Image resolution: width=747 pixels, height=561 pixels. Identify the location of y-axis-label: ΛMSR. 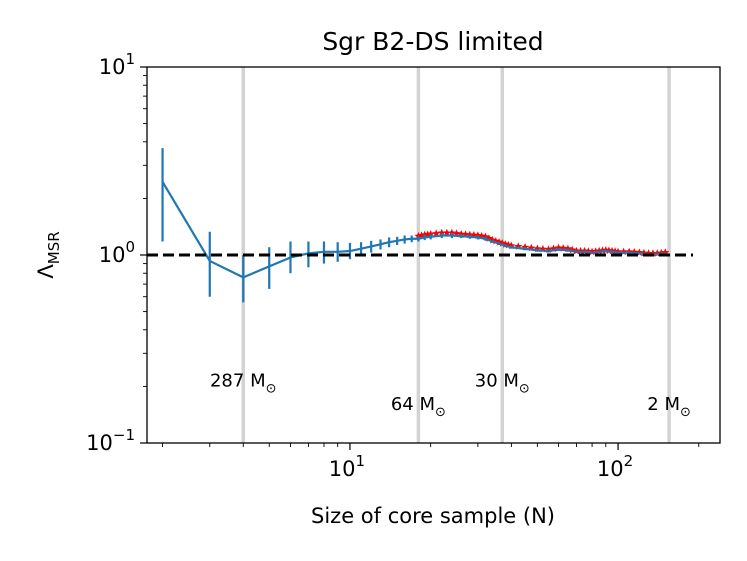
(48, 254).